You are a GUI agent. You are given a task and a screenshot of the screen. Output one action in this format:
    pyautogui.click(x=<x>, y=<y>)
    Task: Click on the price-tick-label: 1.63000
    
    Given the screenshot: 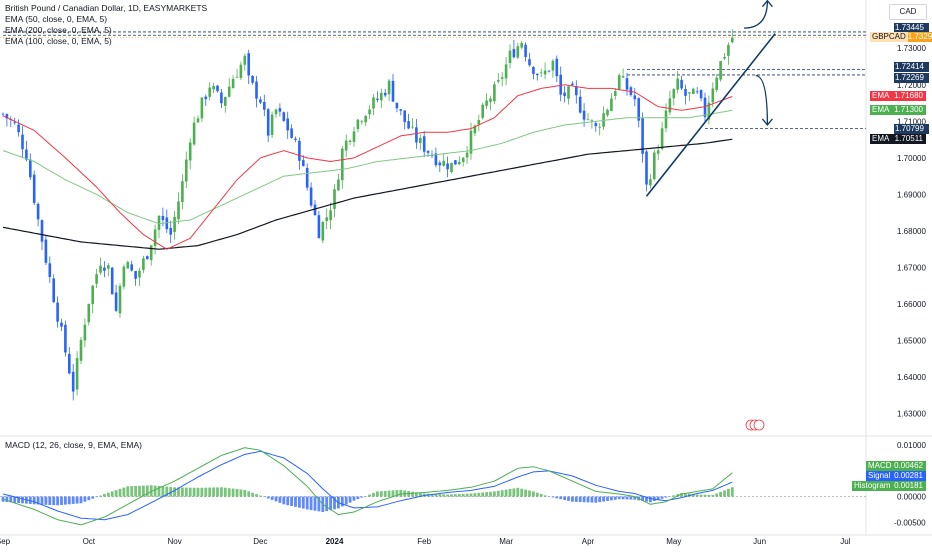 What is the action you would take?
    pyautogui.click(x=911, y=414)
    